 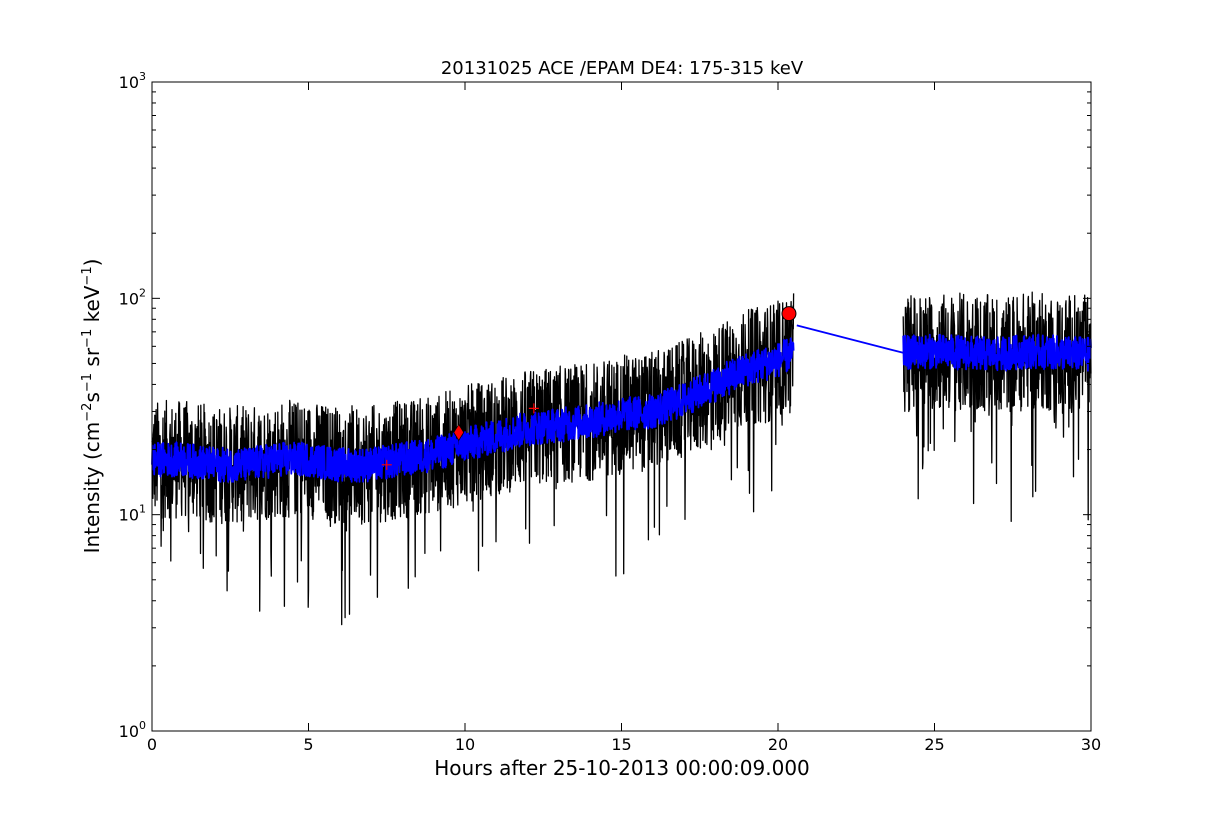 I want to click on x-tick-label: 15, so click(x=621, y=744).